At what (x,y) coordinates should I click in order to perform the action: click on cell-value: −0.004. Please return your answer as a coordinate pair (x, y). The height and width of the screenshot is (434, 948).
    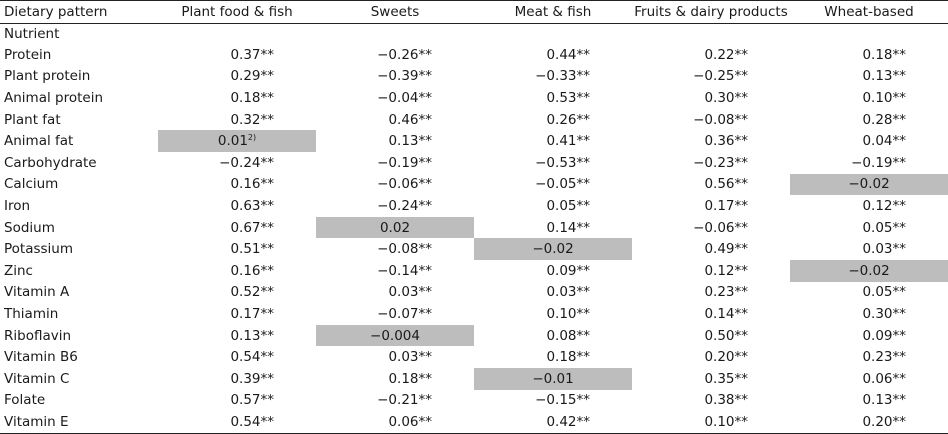
    Looking at the image, I should click on (395, 335).